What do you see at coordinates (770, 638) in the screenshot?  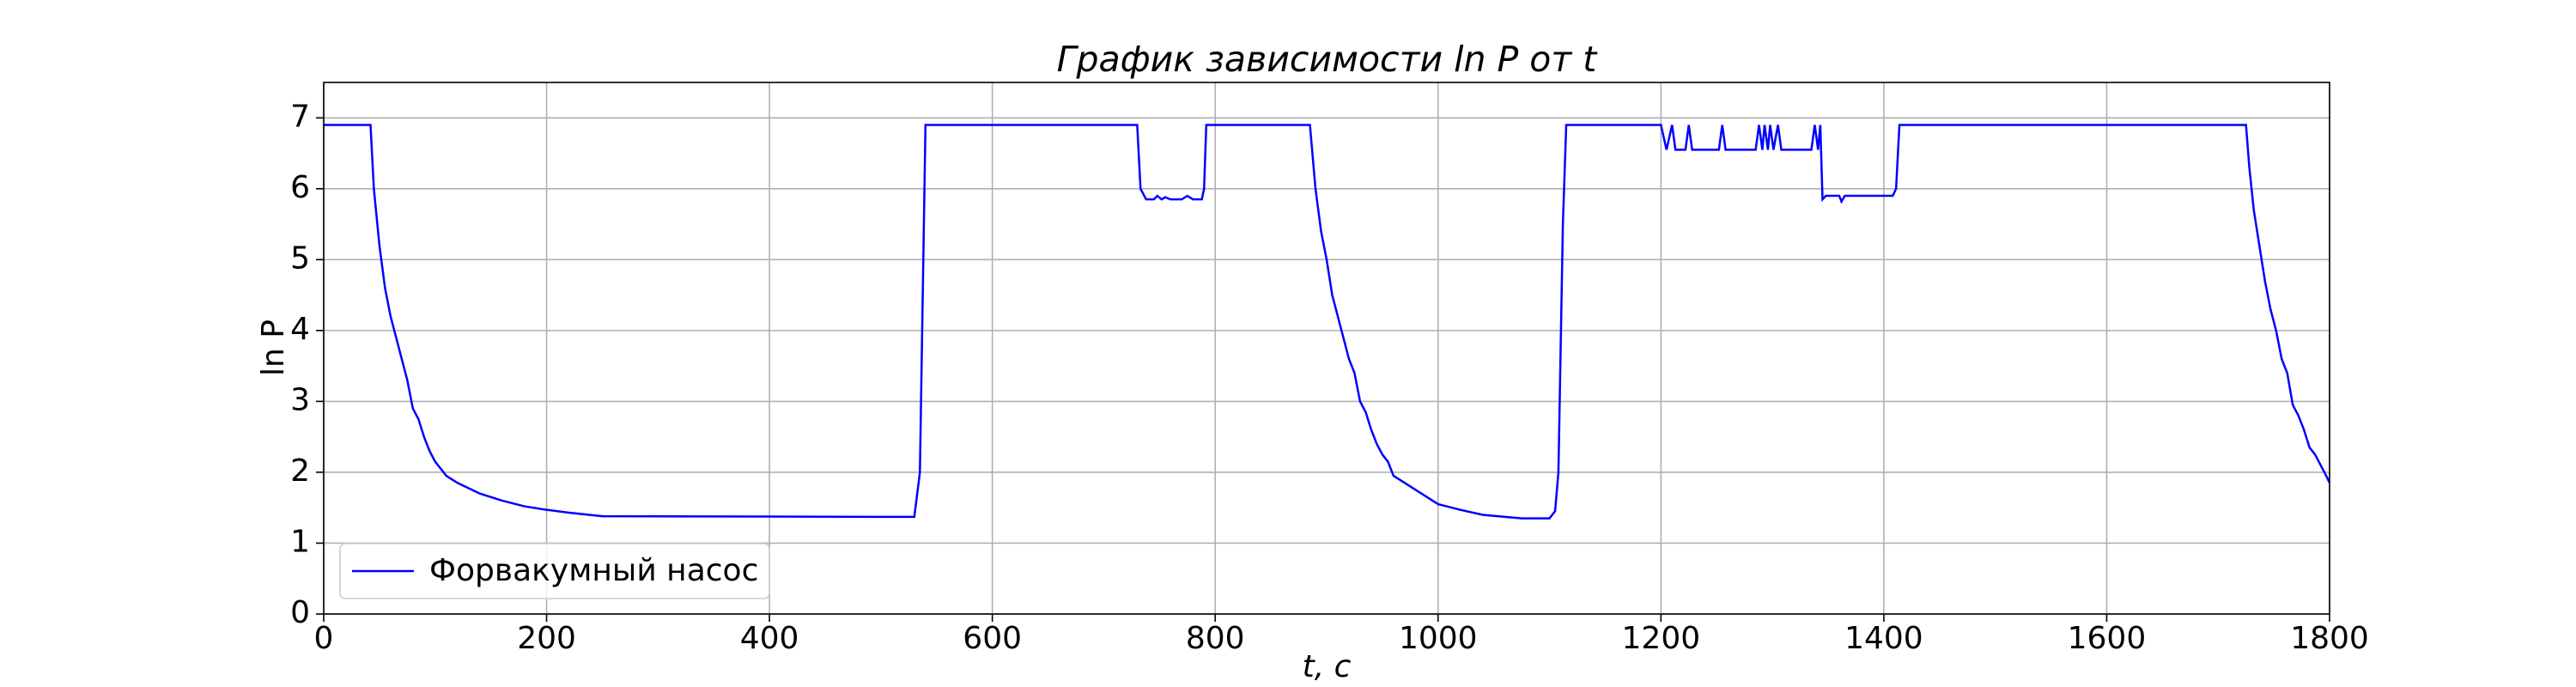 I see `x-tick-label: 400` at bounding box center [770, 638].